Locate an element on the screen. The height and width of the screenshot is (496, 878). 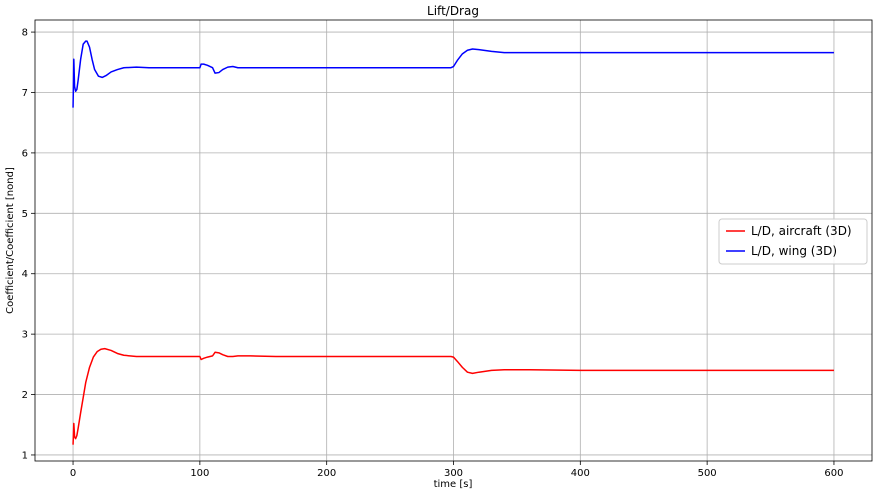
y-tick-label: 7 is located at coordinates (25, 93).